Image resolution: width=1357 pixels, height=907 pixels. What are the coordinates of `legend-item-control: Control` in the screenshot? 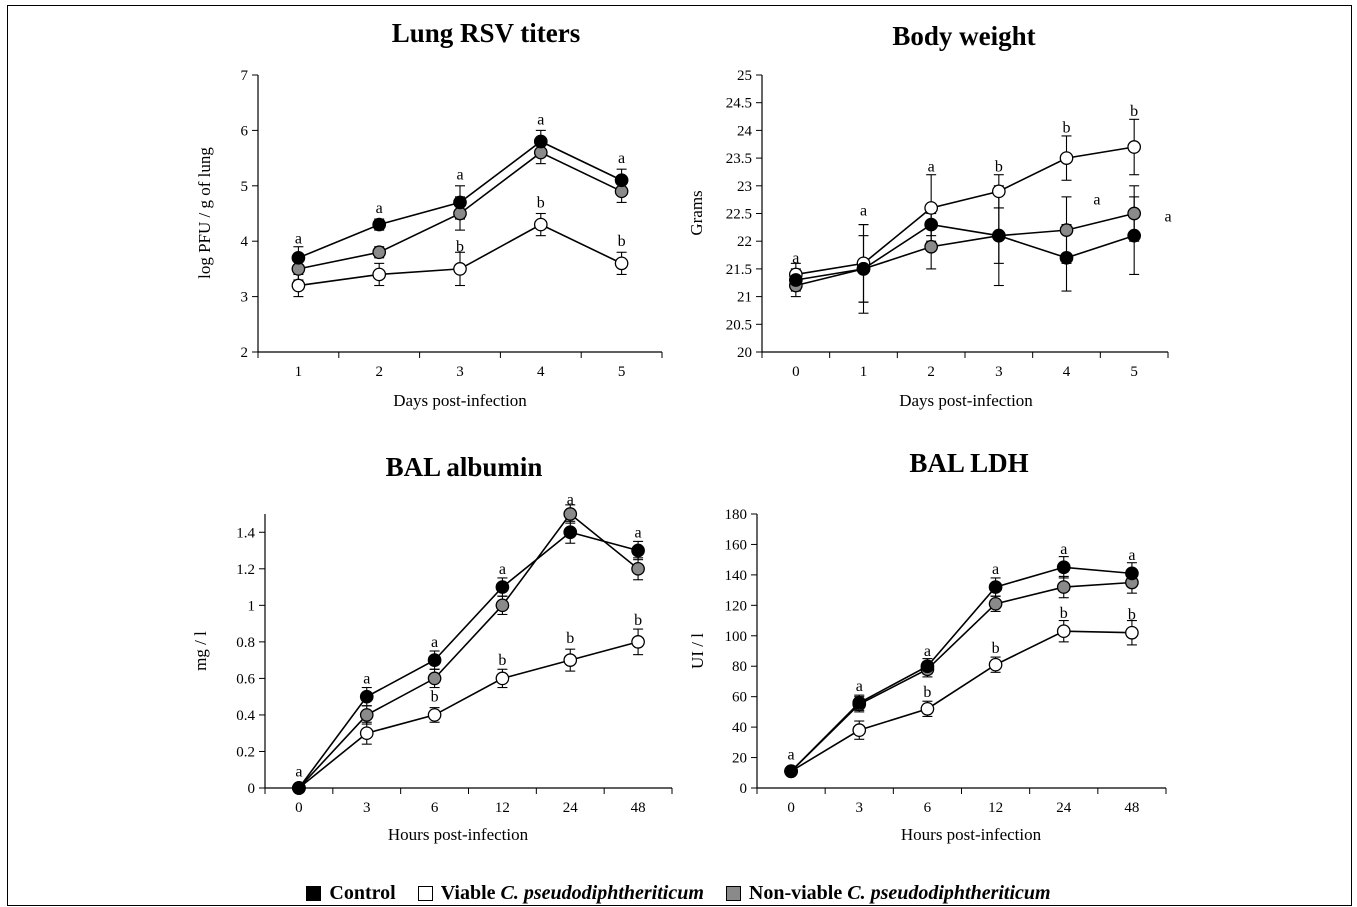 It's located at (351, 893).